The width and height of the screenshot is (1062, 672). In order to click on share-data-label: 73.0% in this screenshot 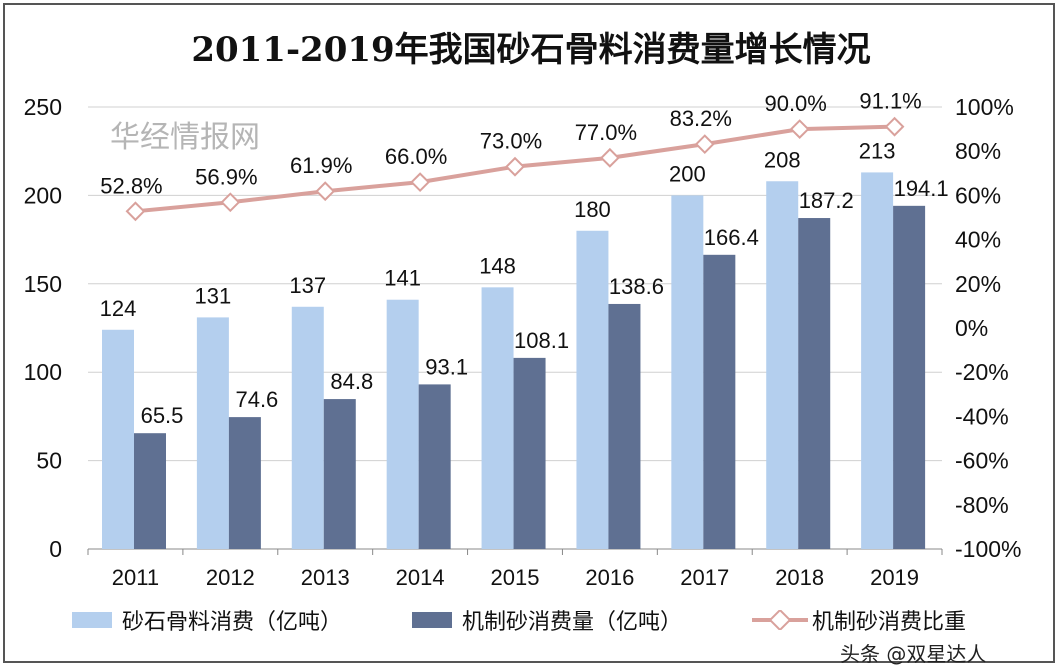, I will do `click(511, 141)`.